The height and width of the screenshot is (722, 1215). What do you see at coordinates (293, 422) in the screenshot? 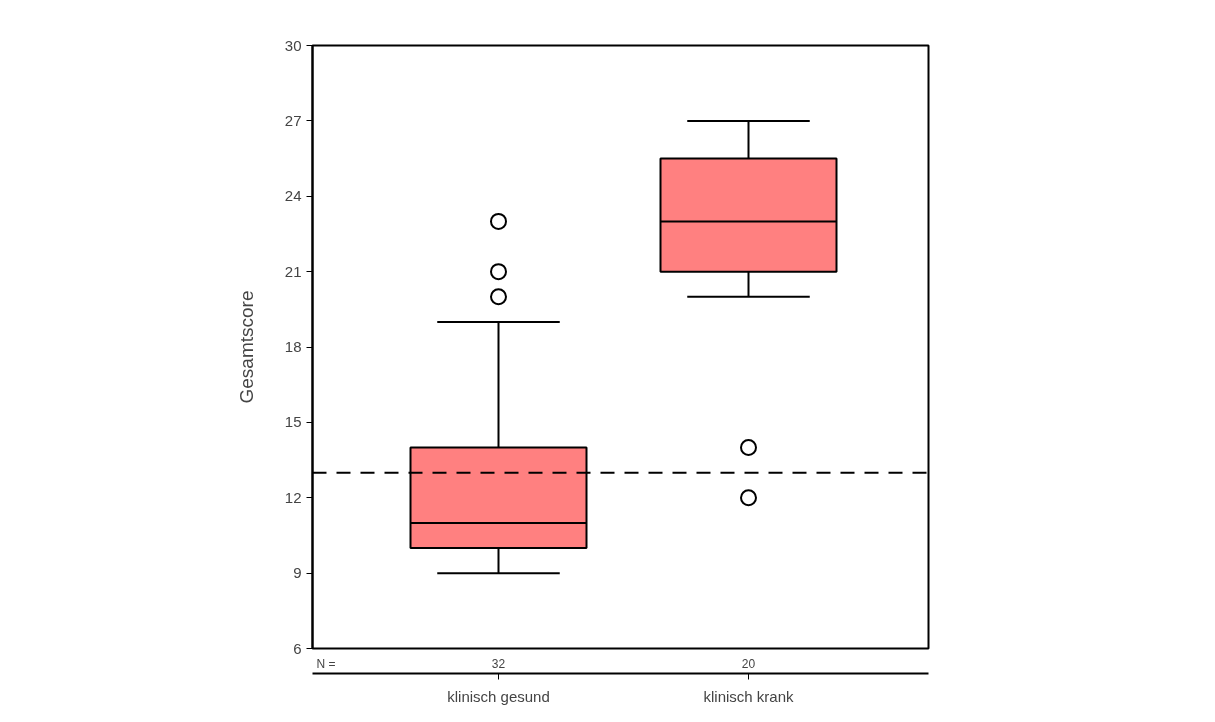
I see `y-tick-label: 15` at bounding box center [293, 422].